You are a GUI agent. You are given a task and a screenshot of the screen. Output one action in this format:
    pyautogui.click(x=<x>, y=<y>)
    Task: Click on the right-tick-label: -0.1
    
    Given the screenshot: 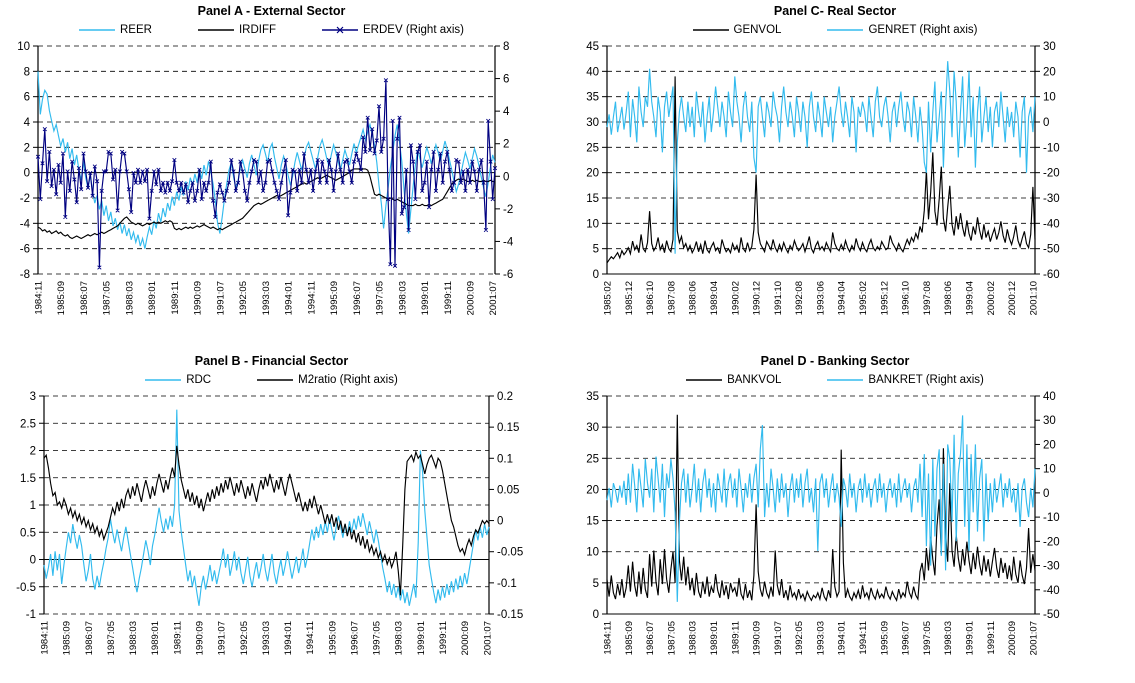 What is the action you would take?
    pyautogui.click(x=507, y=584)
    